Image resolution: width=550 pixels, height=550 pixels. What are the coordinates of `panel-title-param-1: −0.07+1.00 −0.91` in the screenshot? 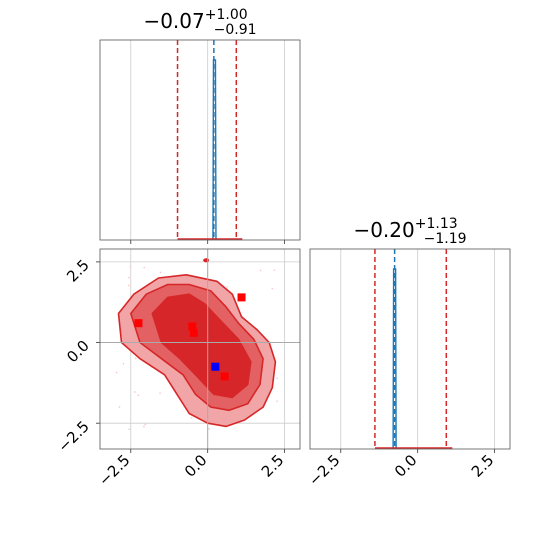 It's located at (199, 22).